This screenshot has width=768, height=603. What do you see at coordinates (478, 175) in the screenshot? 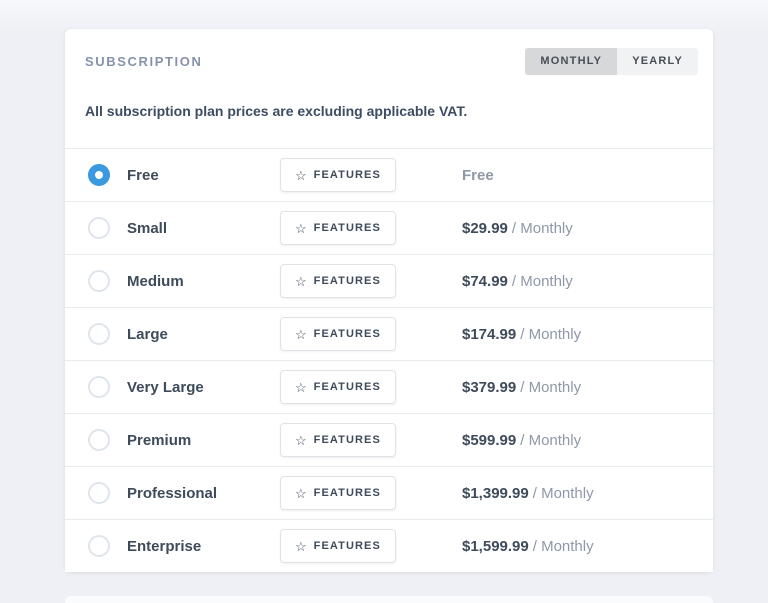
I see `plan-price-amount: Free` at bounding box center [478, 175].